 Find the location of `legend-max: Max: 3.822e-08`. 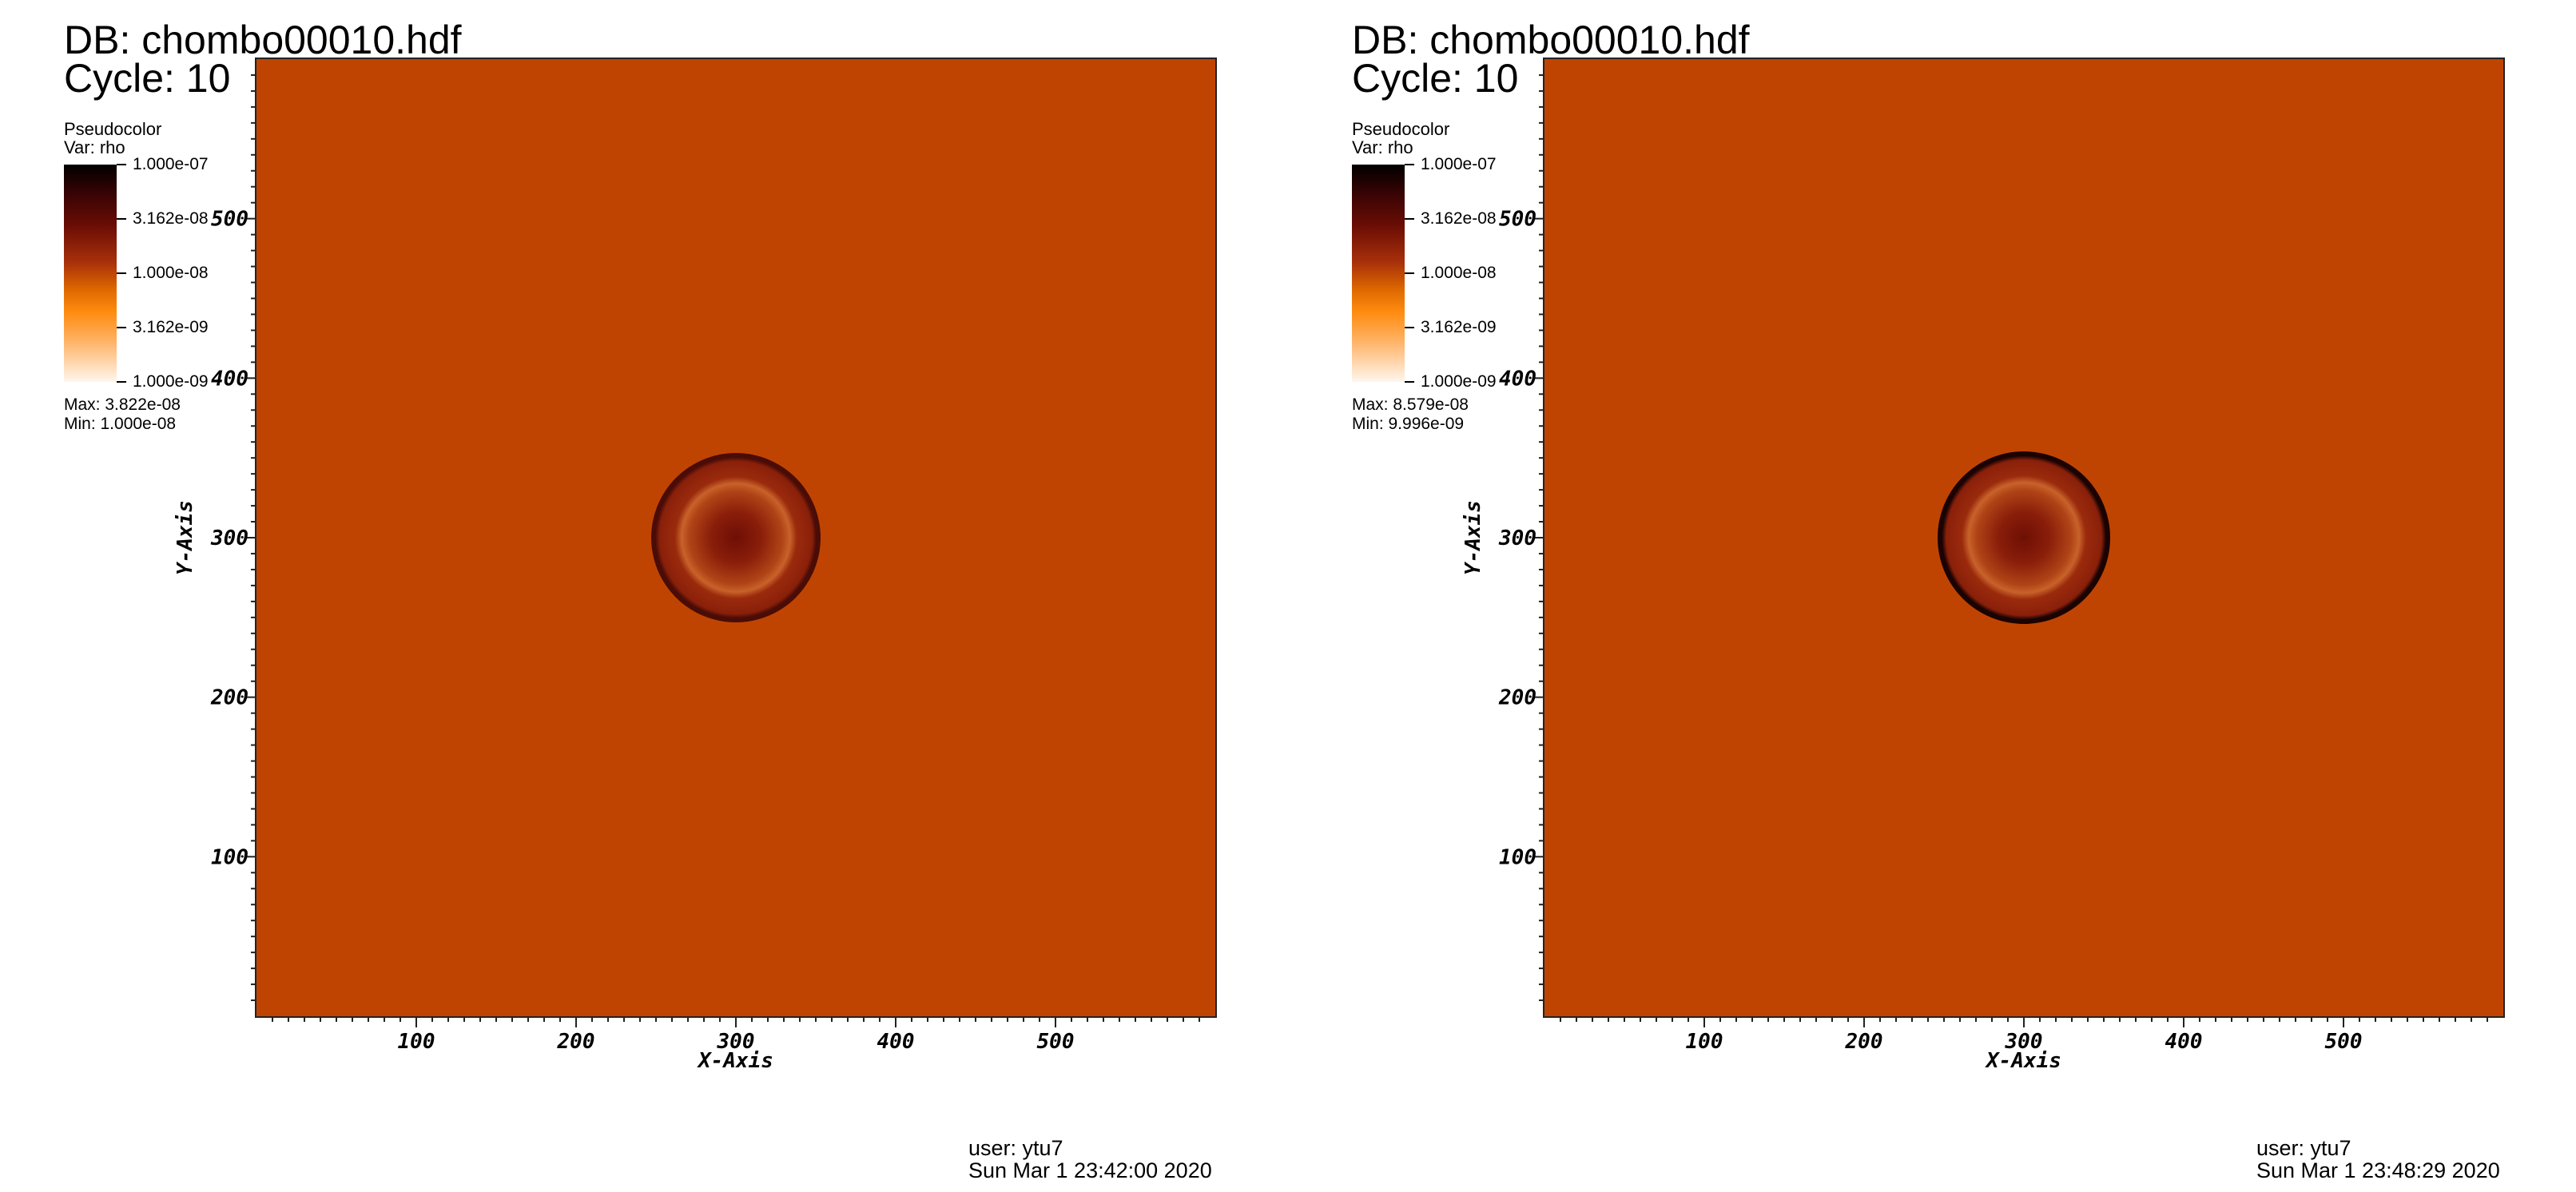

legend-max: Max: 3.822e-08 is located at coordinates (122, 404).